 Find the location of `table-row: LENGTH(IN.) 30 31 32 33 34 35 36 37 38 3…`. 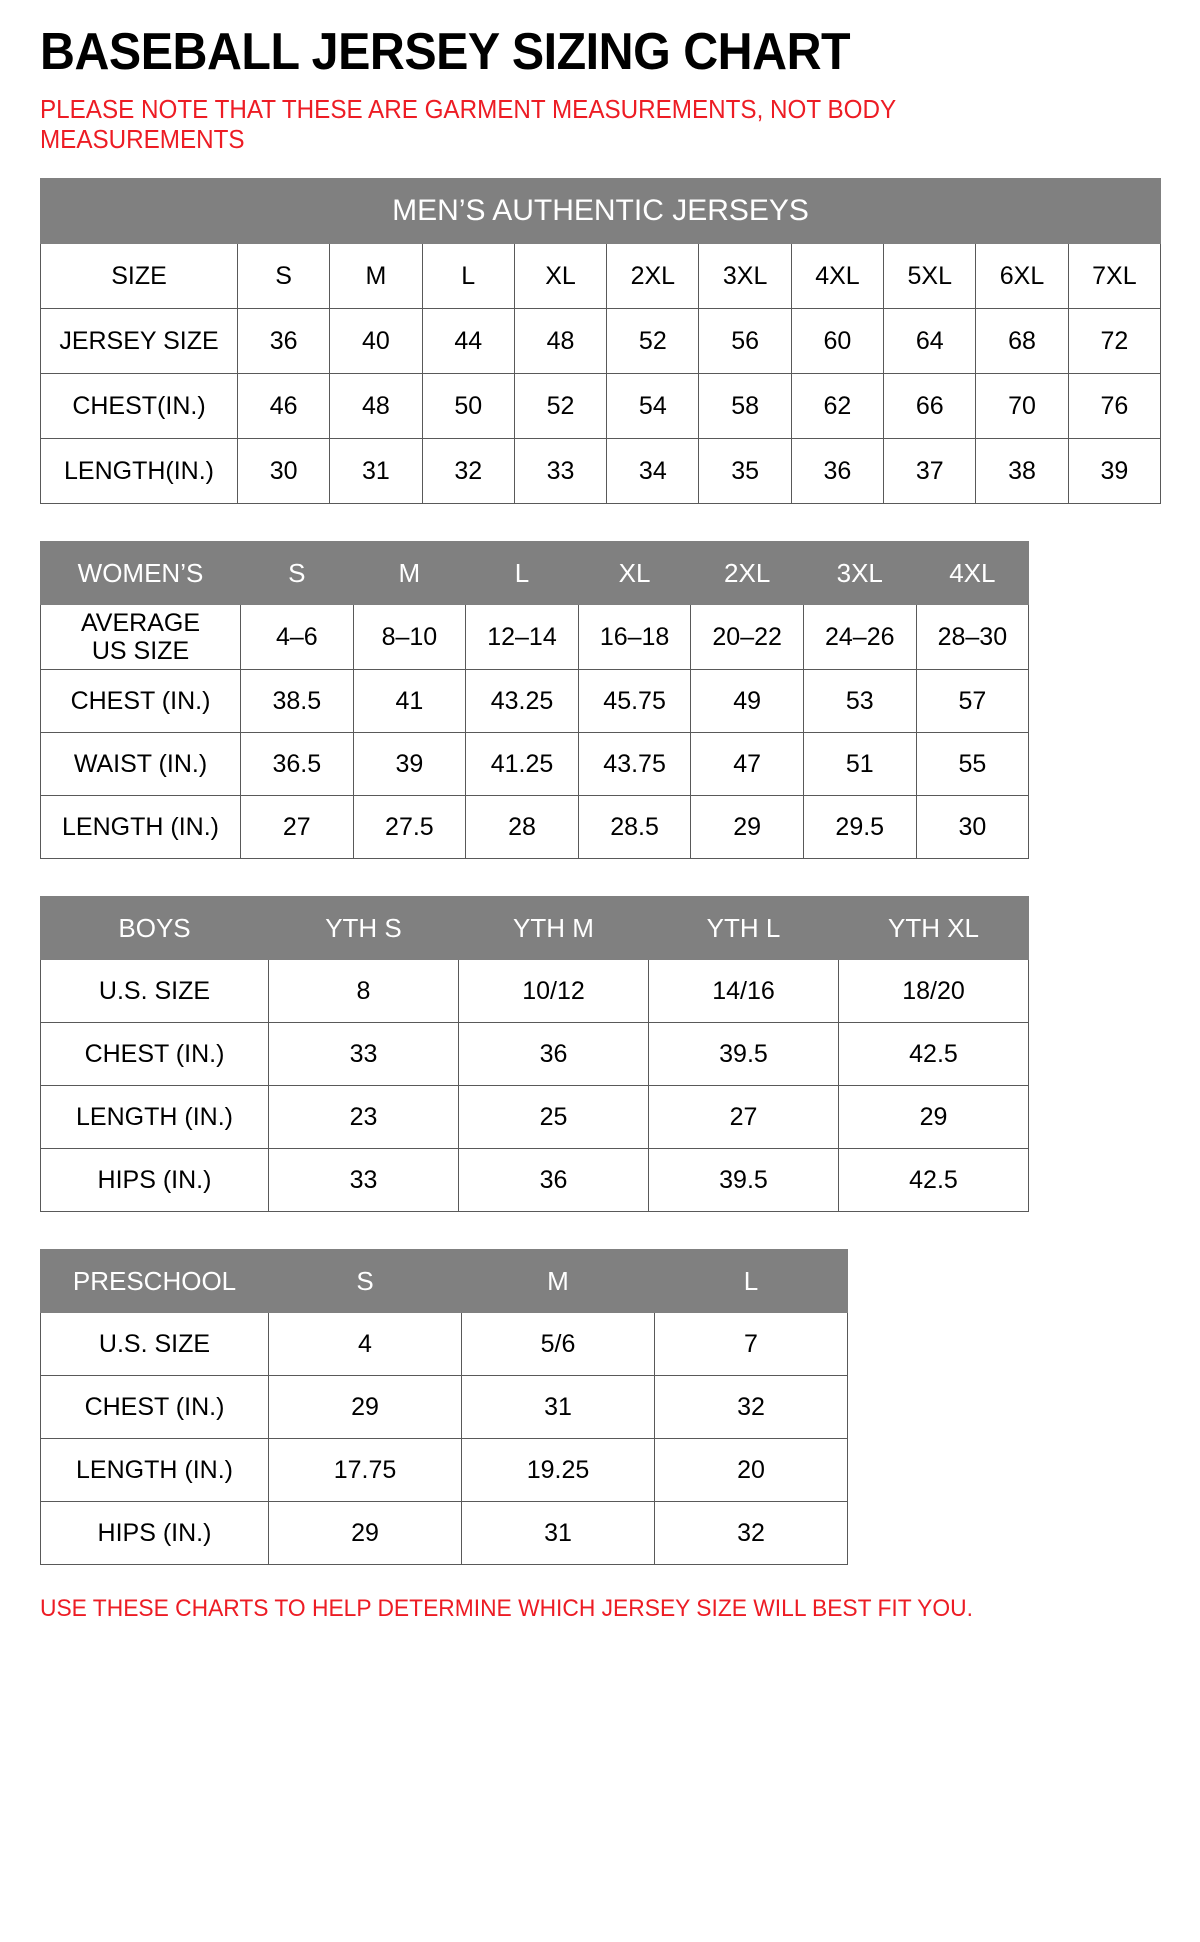

table-row: LENGTH(IN.) 30 31 32 33 34 35 36 37 38 3… is located at coordinates (601, 471).